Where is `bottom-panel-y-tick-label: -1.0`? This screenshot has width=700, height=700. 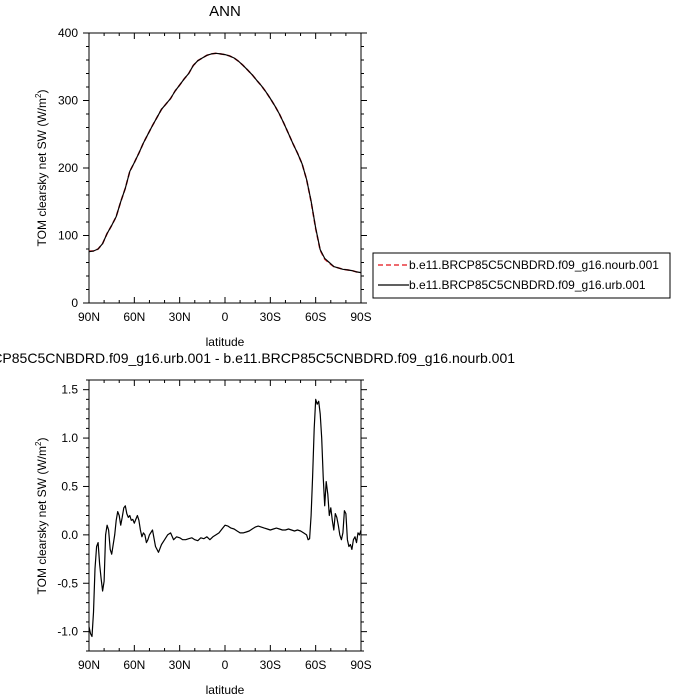 bottom-panel-y-tick-label: -1.0 is located at coordinates (67, 632).